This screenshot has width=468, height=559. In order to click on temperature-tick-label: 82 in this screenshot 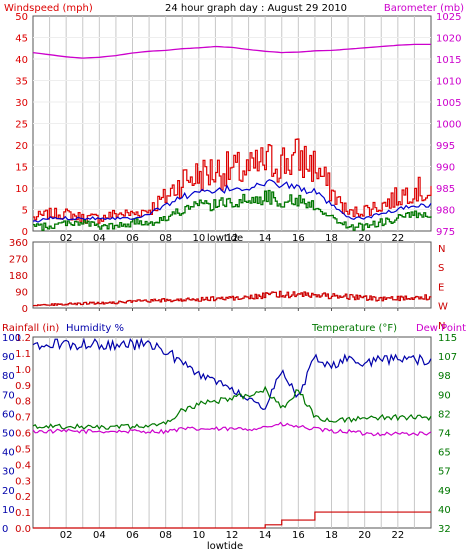, I will do `click(444, 414)`.